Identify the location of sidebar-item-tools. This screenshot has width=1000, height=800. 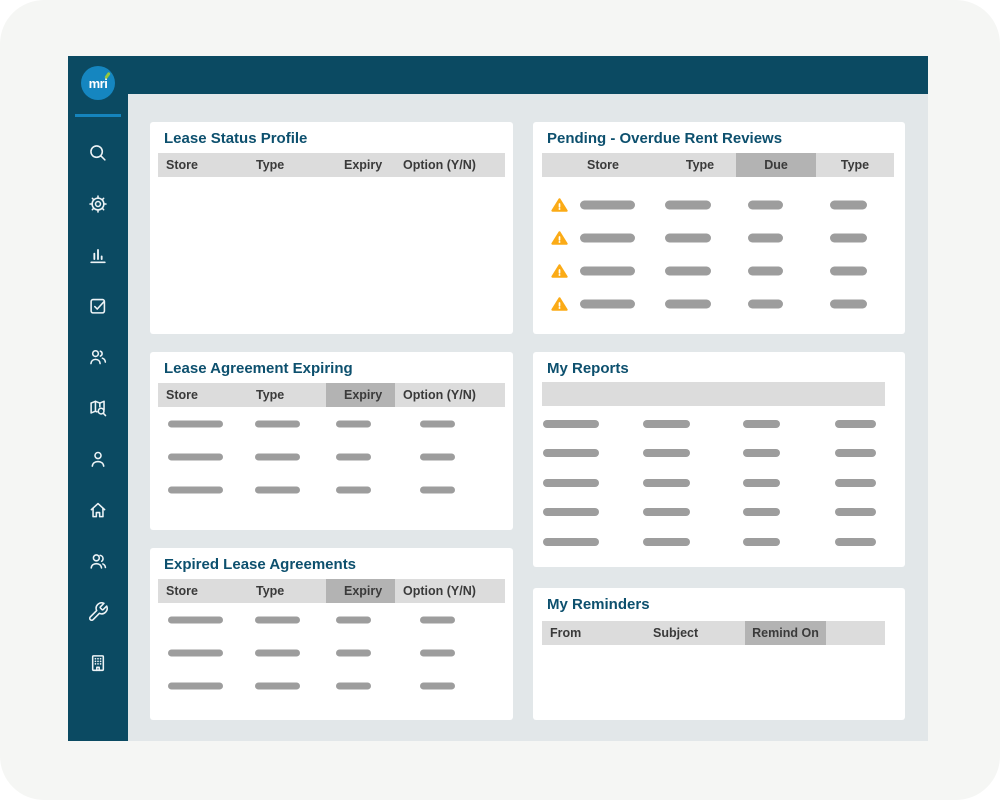
(98, 612).